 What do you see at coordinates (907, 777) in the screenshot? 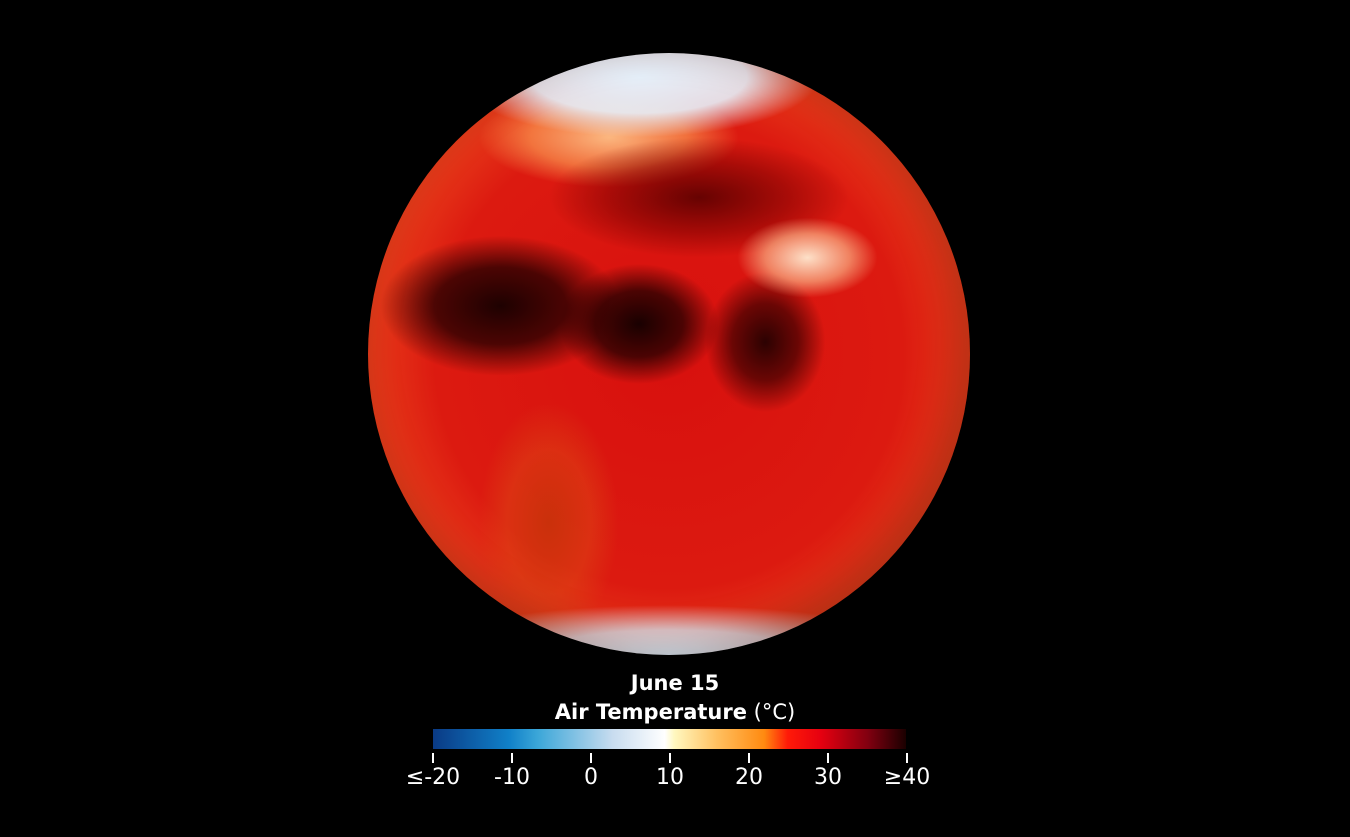
I see `colorbar-tick-label: ≥40` at bounding box center [907, 777].